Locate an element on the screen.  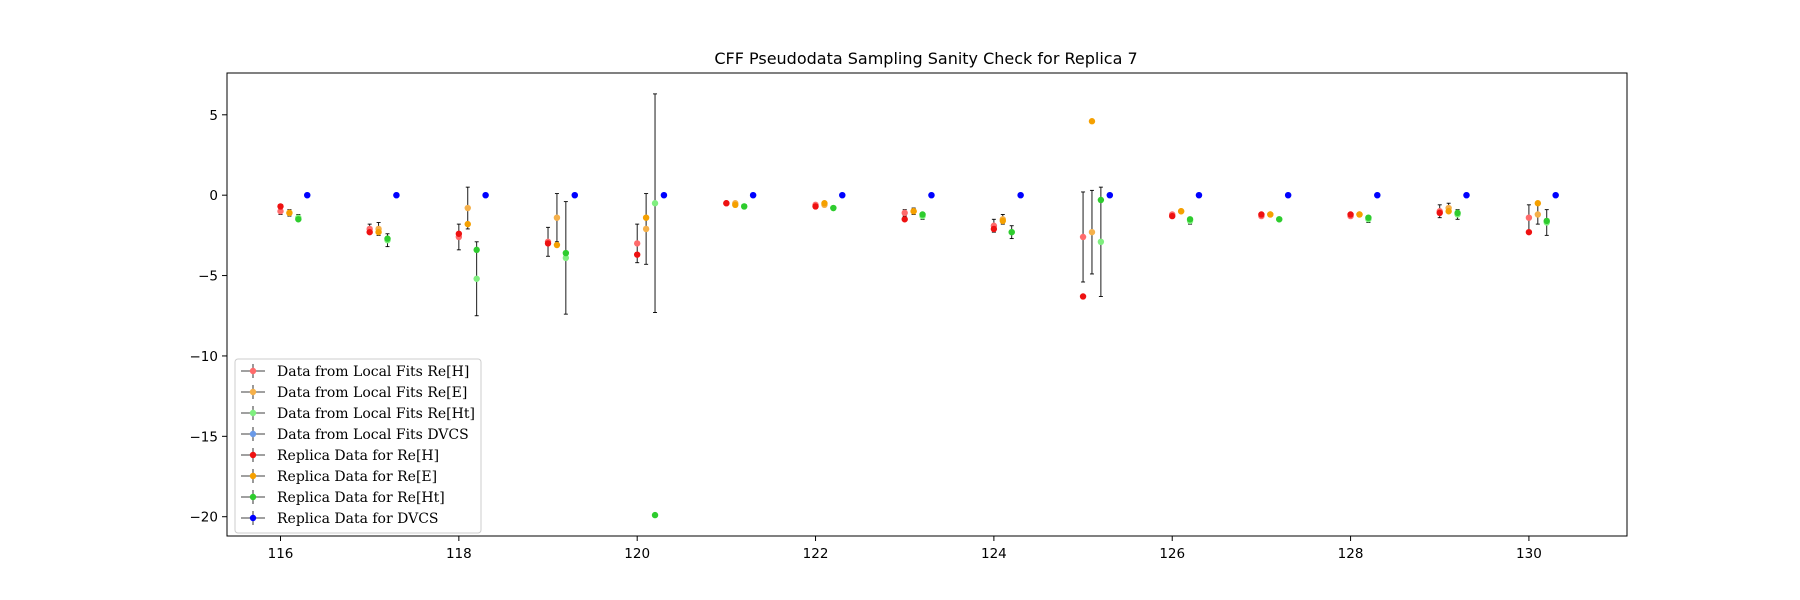
y-tick-label: 5 is located at coordinates (213, 116).